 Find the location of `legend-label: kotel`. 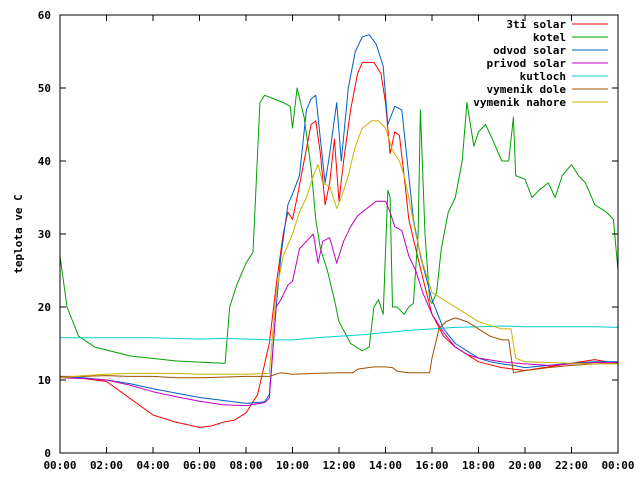

legend-label: kotel is located at coordinates (549, 37).